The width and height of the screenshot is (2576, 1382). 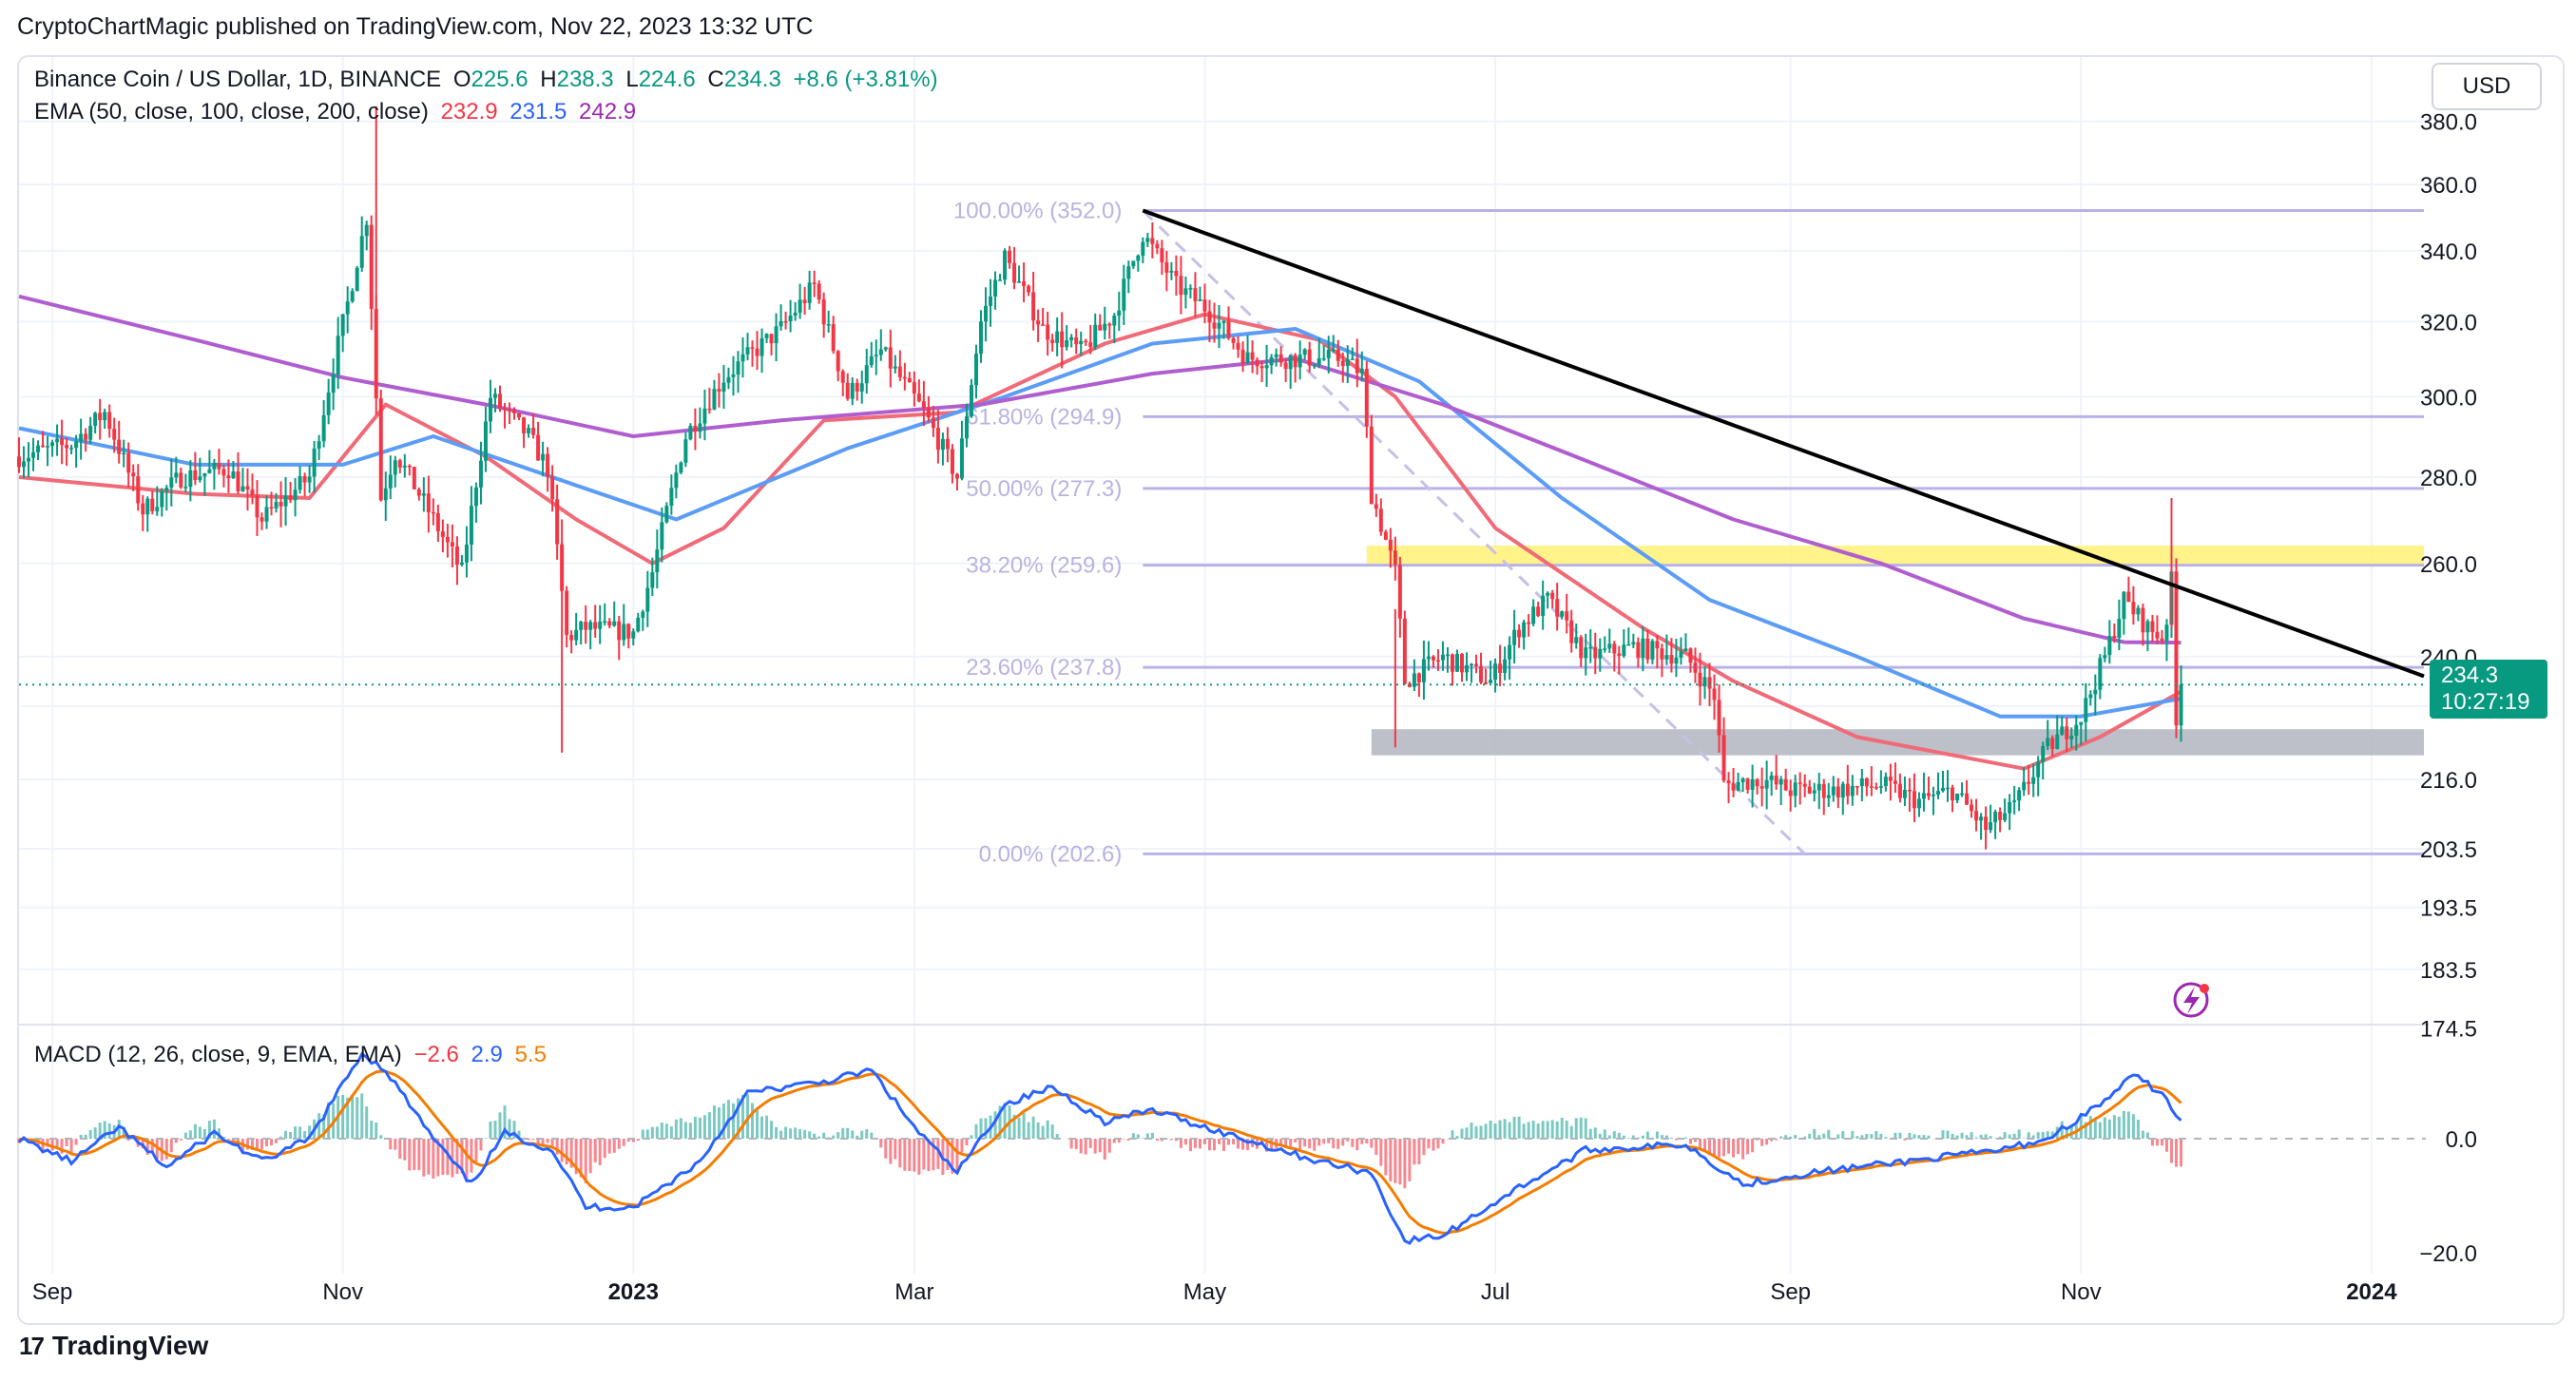 I want to click on fib-level-label-3: 38.20% (259.6), so click(x=1044, y=566).